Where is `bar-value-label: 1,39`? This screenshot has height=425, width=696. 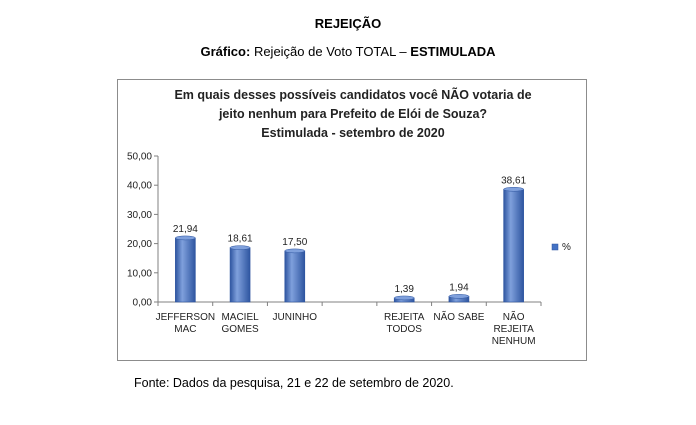 bar-value-label: 1,39 is located at coordinates (404, 289).